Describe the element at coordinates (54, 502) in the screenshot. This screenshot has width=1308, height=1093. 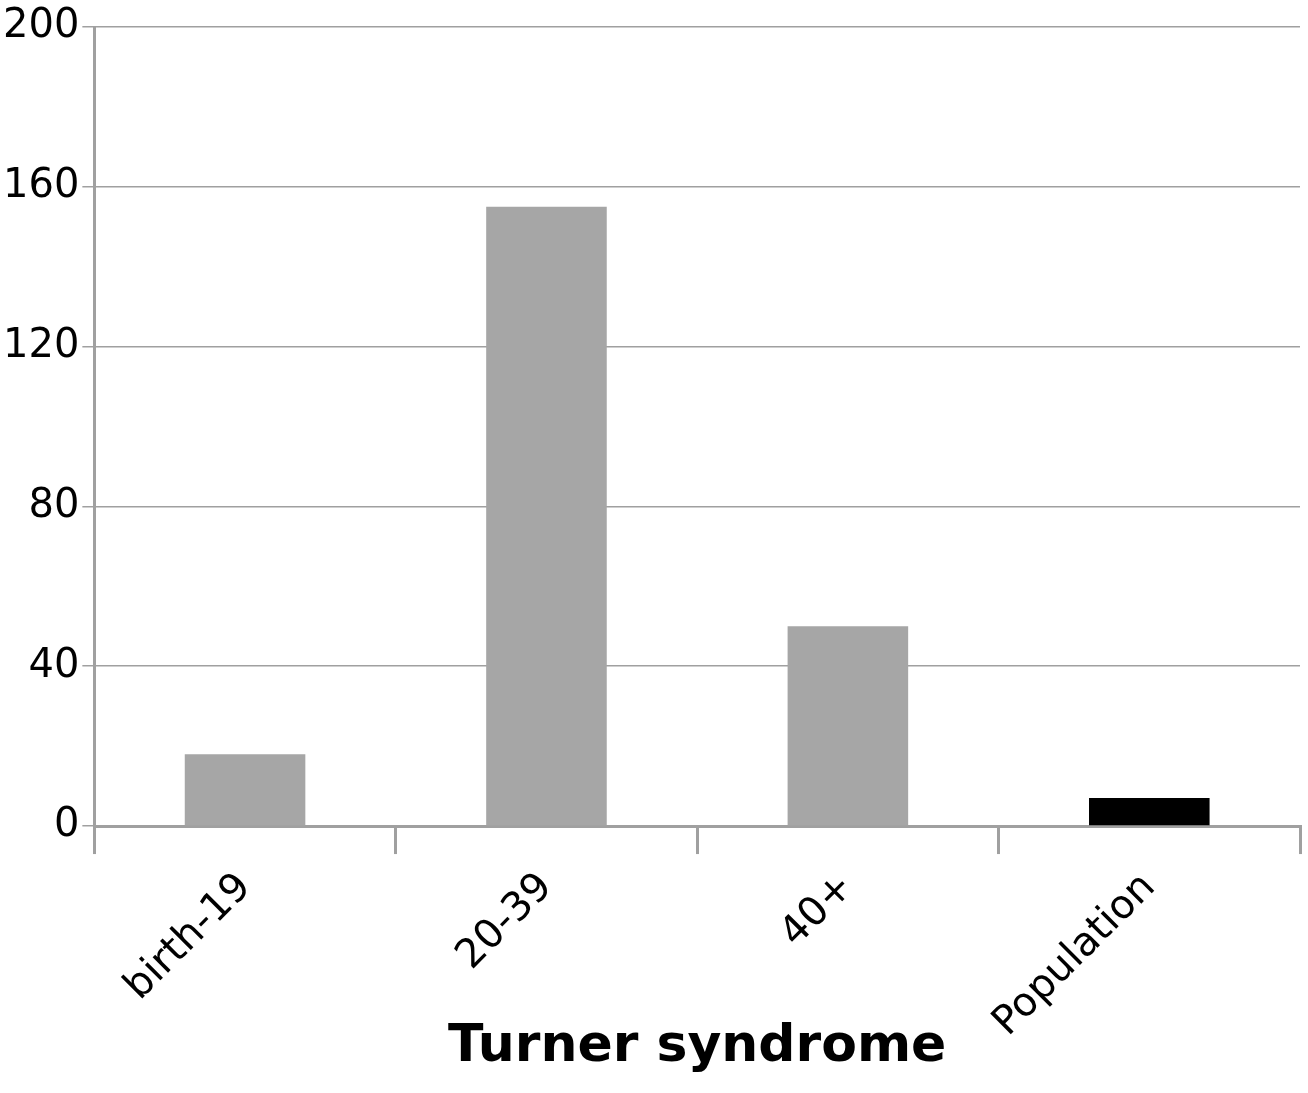
I see `y-tick-label: 80` at that location.